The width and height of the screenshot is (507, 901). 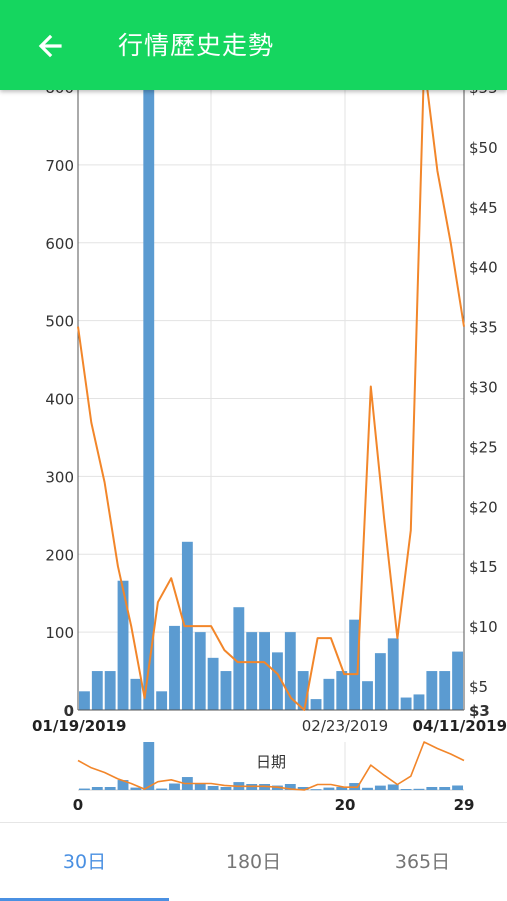 I want to click on right-tick-label: $30, so click(x=483, y=388).